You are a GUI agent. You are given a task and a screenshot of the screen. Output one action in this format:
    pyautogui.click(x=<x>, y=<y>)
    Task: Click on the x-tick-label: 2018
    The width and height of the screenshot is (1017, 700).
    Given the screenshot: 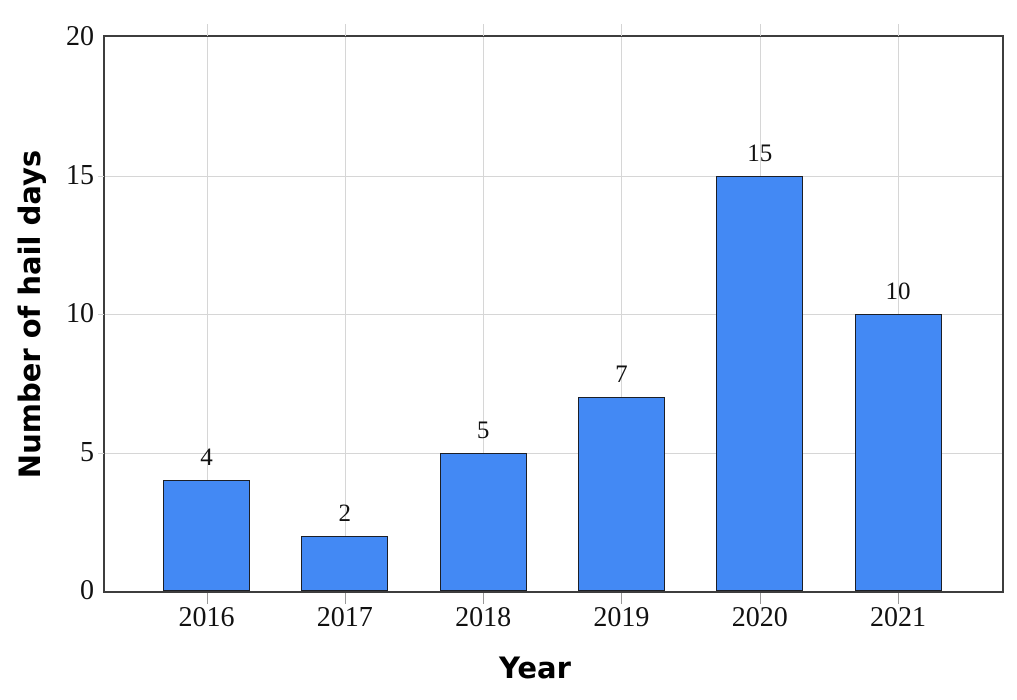 What is the action you would take?
    pyautogui.click(x=483, y=617)
    